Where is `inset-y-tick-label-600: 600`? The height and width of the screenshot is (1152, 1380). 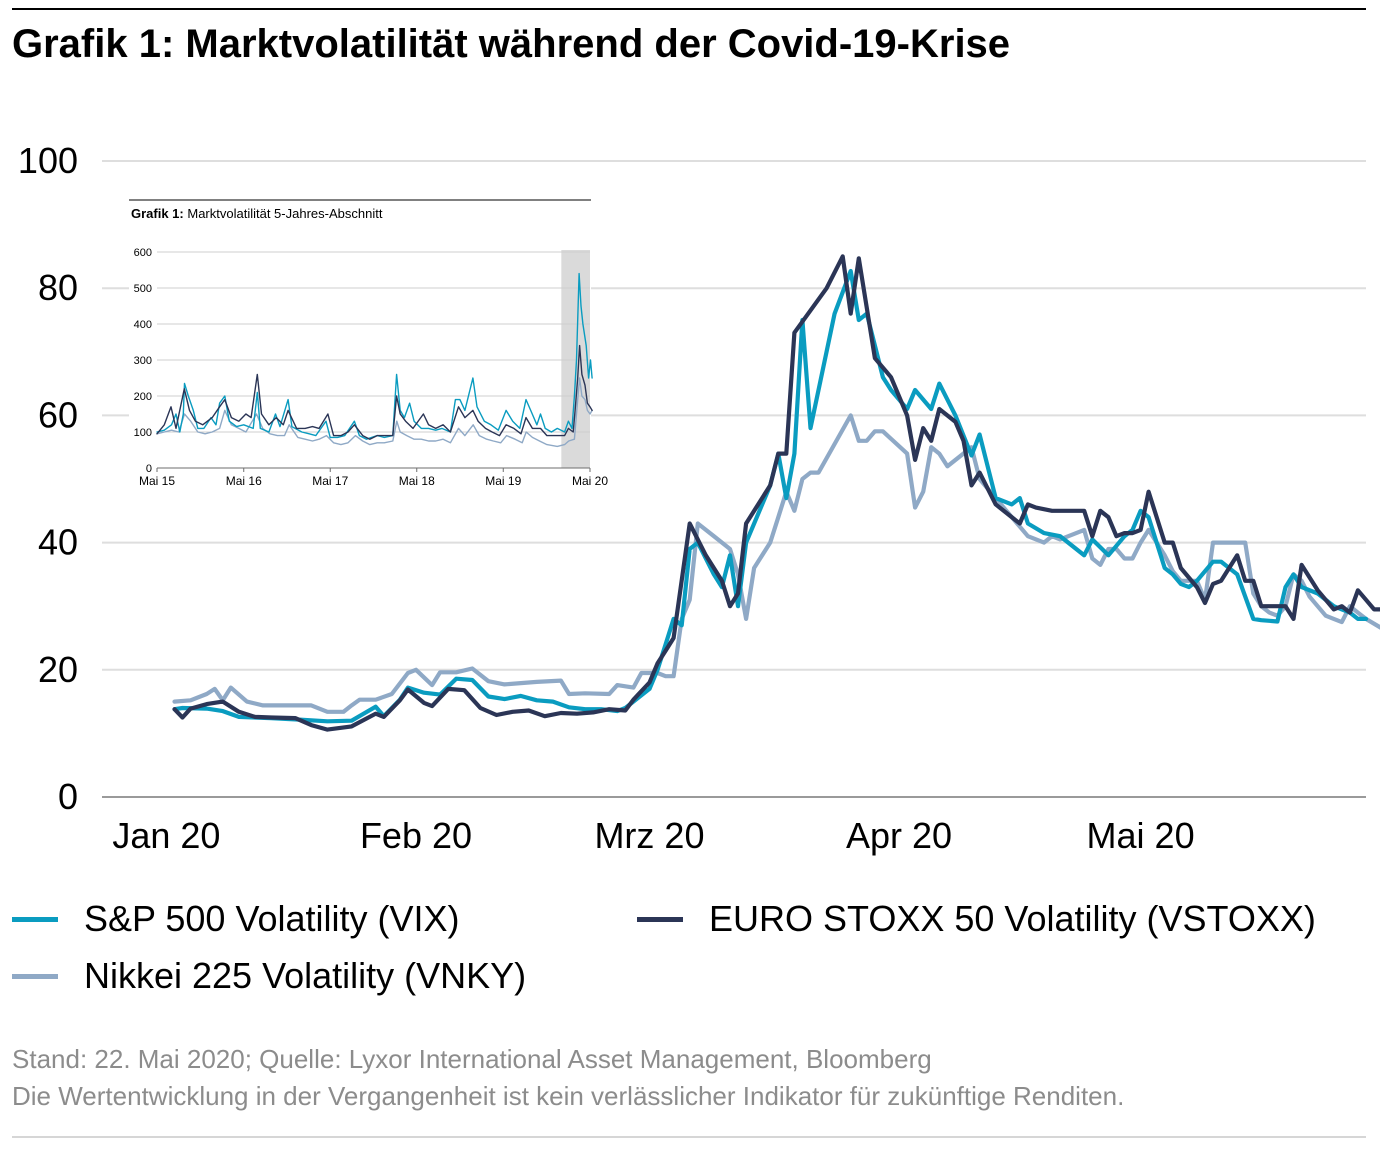 inset-y-tick-label-600: 600 is located at coordinates (143, 253).